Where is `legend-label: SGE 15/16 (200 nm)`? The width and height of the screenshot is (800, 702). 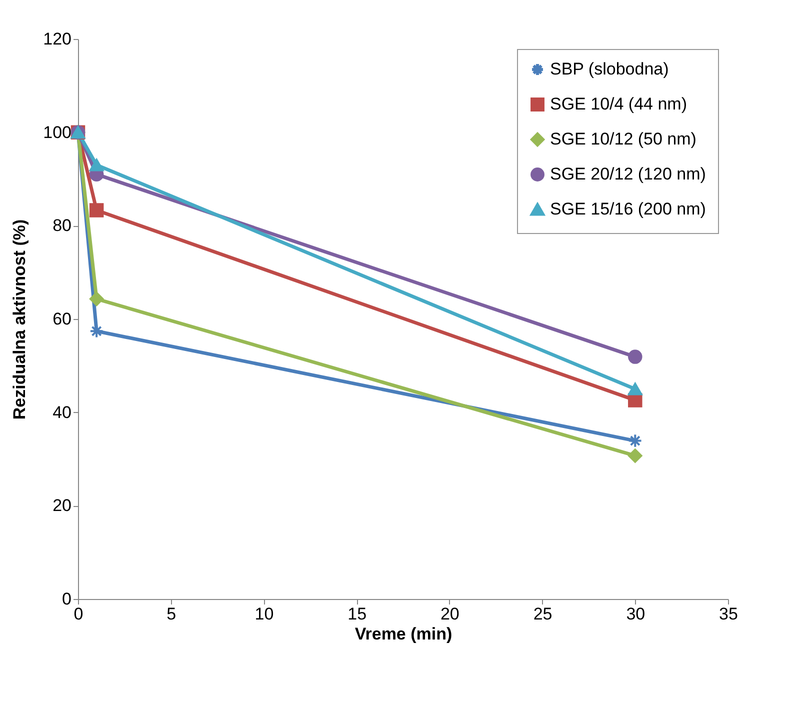
legend-label: SGE 15/16 (200 nm) is located at coordinates (628, 209).